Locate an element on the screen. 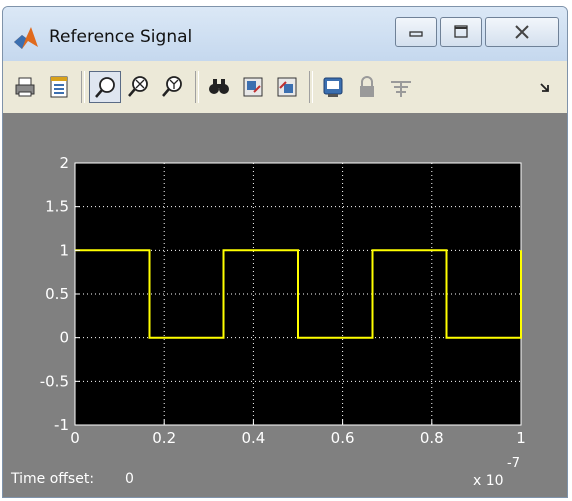  minimize-button is located at coordinates (416, 32).